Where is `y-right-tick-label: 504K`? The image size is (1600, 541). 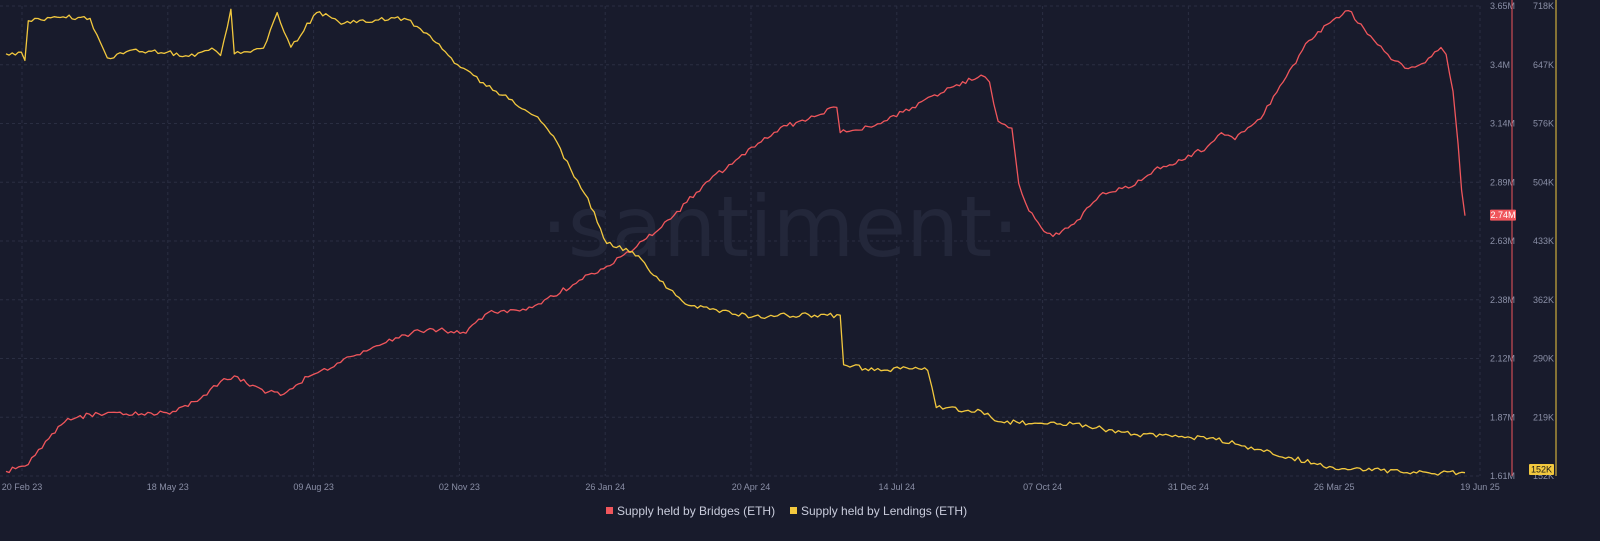 y-right-tick-label: 504K is located at coordinates (1543, 182).